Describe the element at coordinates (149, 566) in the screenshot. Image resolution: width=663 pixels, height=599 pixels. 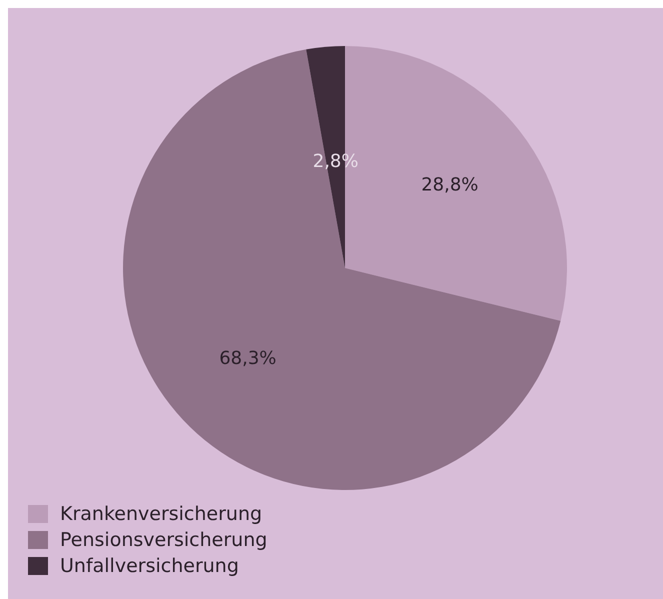
I see `legend-label: Unfallversicherung` at that location.